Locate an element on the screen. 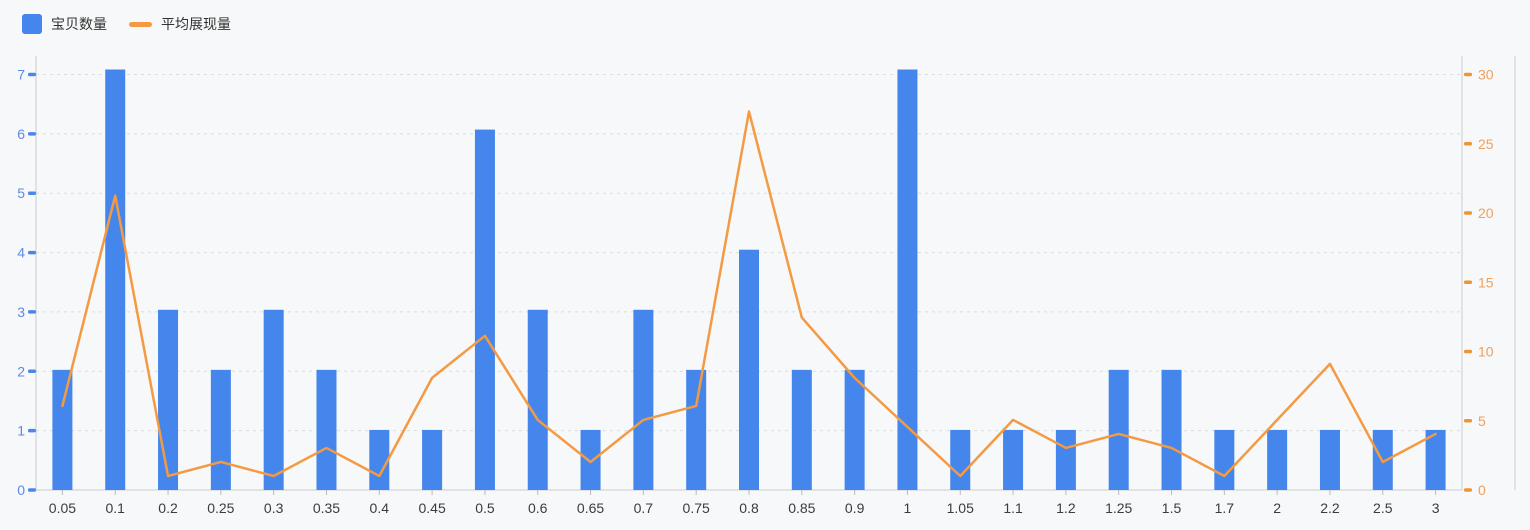 The image size is (1530, 530). x-axis-label: 2 is located at coordinates (1277, 508).